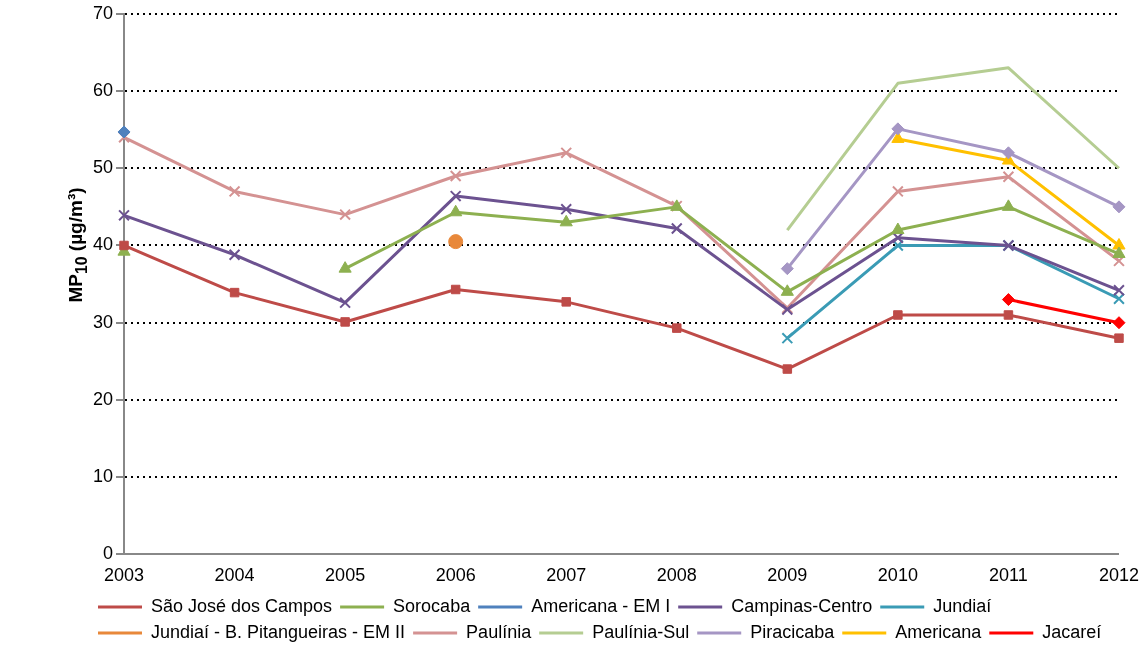 This screenshot has width=1142, height=654. What do you see at coordinates (234, 575) in the screenshot?
I see `x-tick-label: 2004` at bounding box center [234, 575].